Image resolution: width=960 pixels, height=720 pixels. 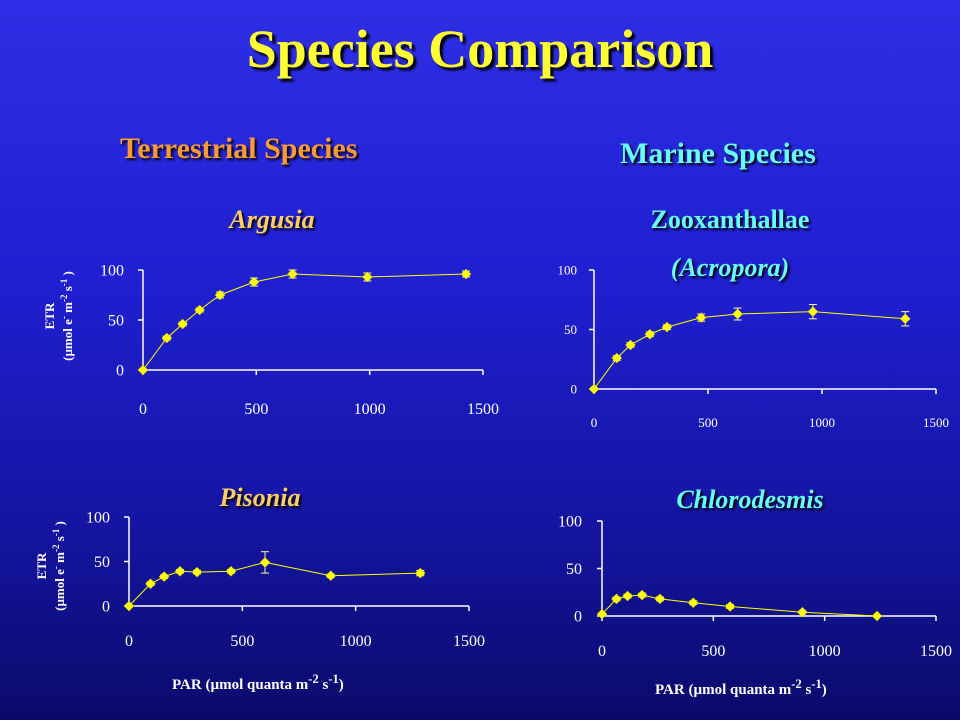 I want to click on x-axis-label-left: PAR (µmol quanta m-2 s-1), so click(x=258, y=682).